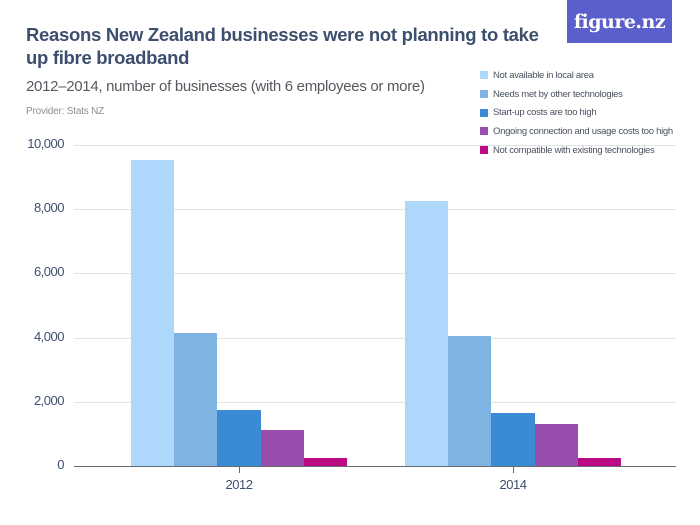 The height and width of the screenshot is (525, 700). I want to click on figure-nz-logo: figure.nz, so click(619, 21).